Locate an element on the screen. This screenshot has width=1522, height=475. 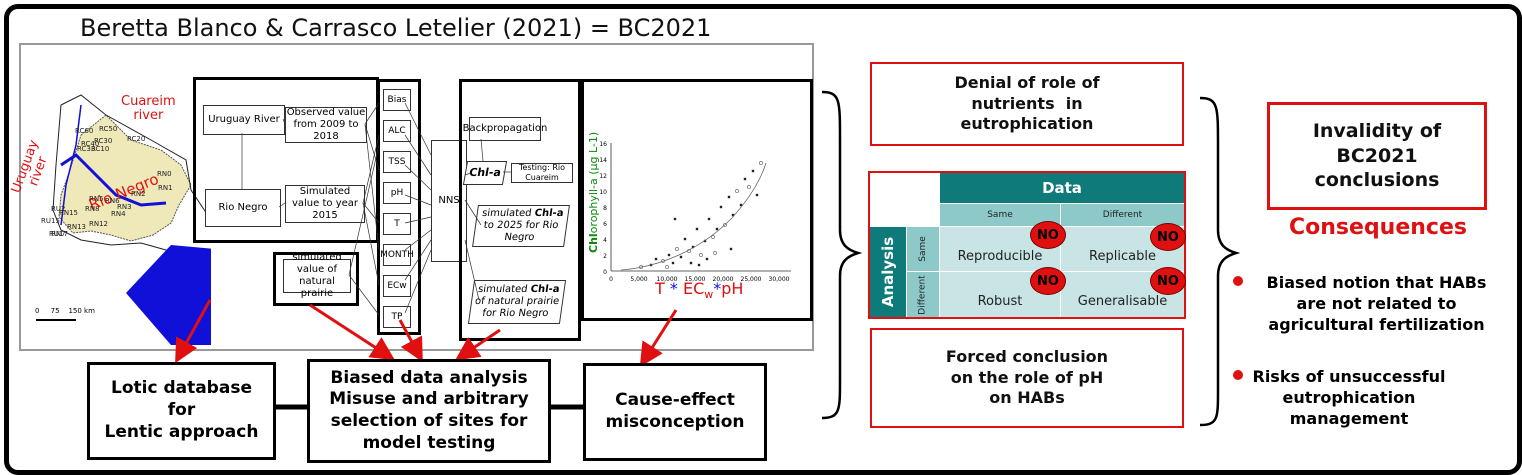
station-rn13: RN13 is located at coordinates (77, 227).